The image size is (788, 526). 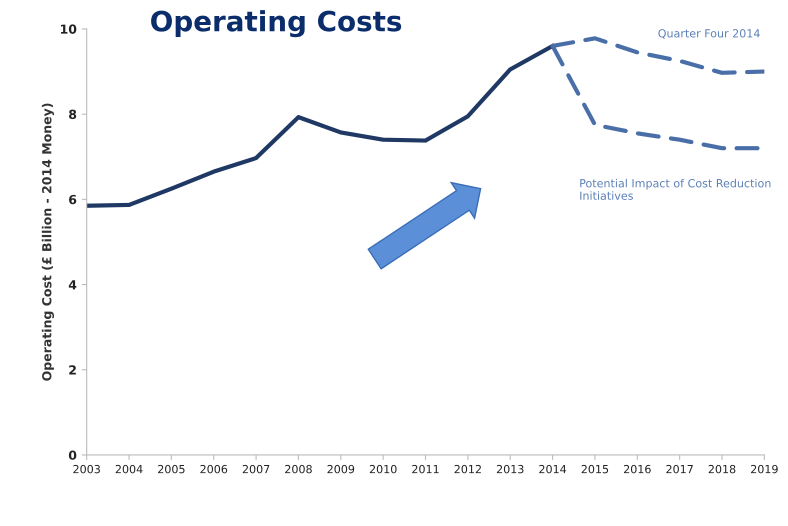 What do you see at coordinates (510, 469) in the screenshot?
I see `x-tick-label: 2013` at bounding box center [510, 469].